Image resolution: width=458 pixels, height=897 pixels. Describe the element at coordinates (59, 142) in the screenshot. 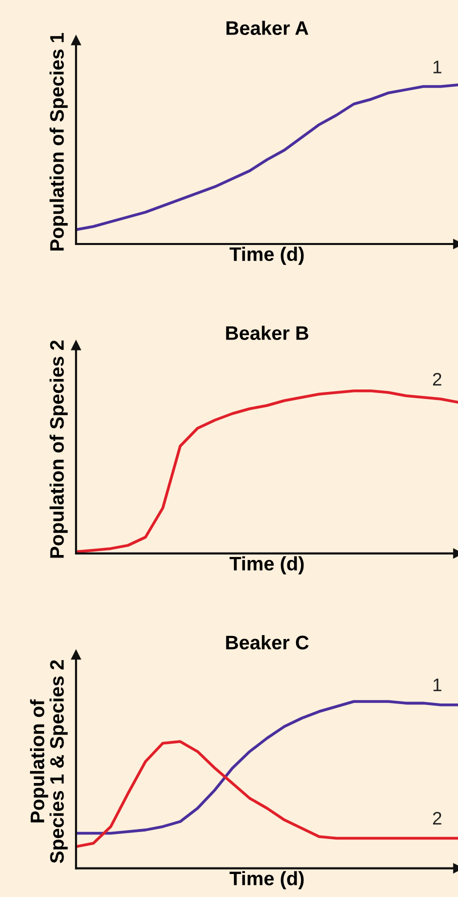

I see `y-axis-title: Population of Species 1` at that location.